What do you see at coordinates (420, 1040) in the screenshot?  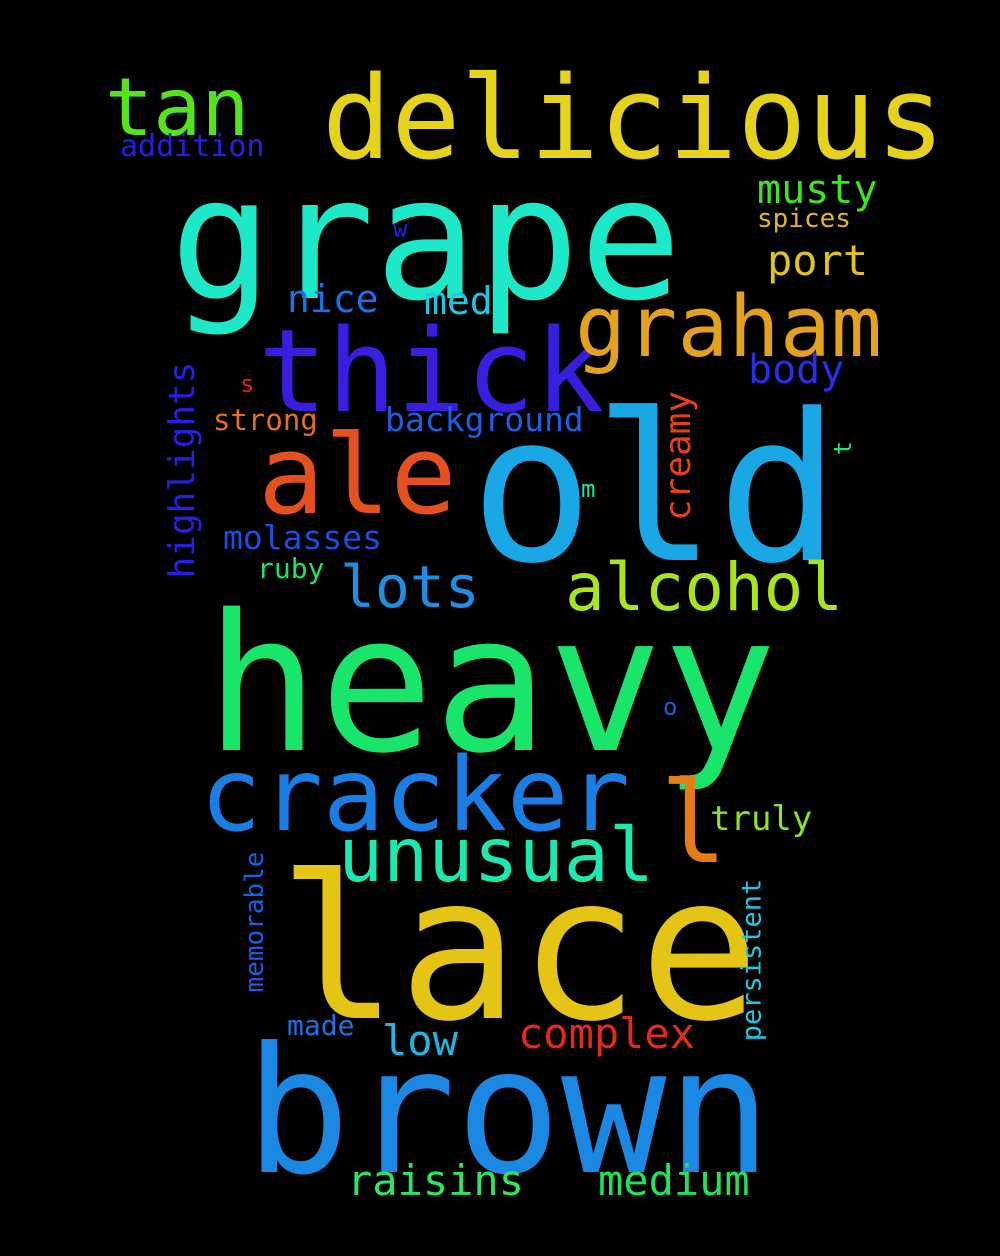 I see `word-low: low` at bounding box center [420, 1040].